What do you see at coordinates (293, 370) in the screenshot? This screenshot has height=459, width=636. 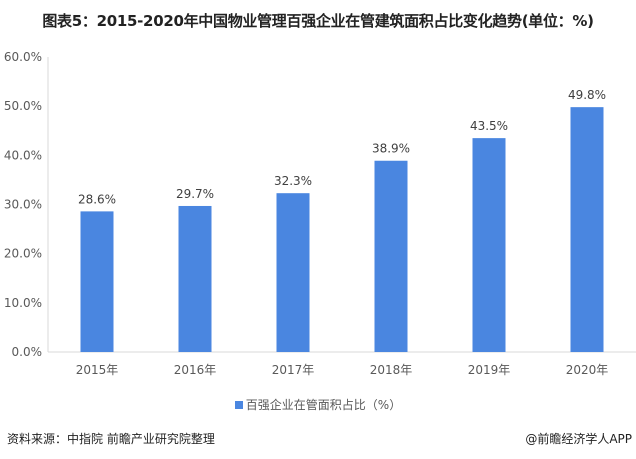 I see `x-tick-label: 2017年` at bounding box center [293, 370].